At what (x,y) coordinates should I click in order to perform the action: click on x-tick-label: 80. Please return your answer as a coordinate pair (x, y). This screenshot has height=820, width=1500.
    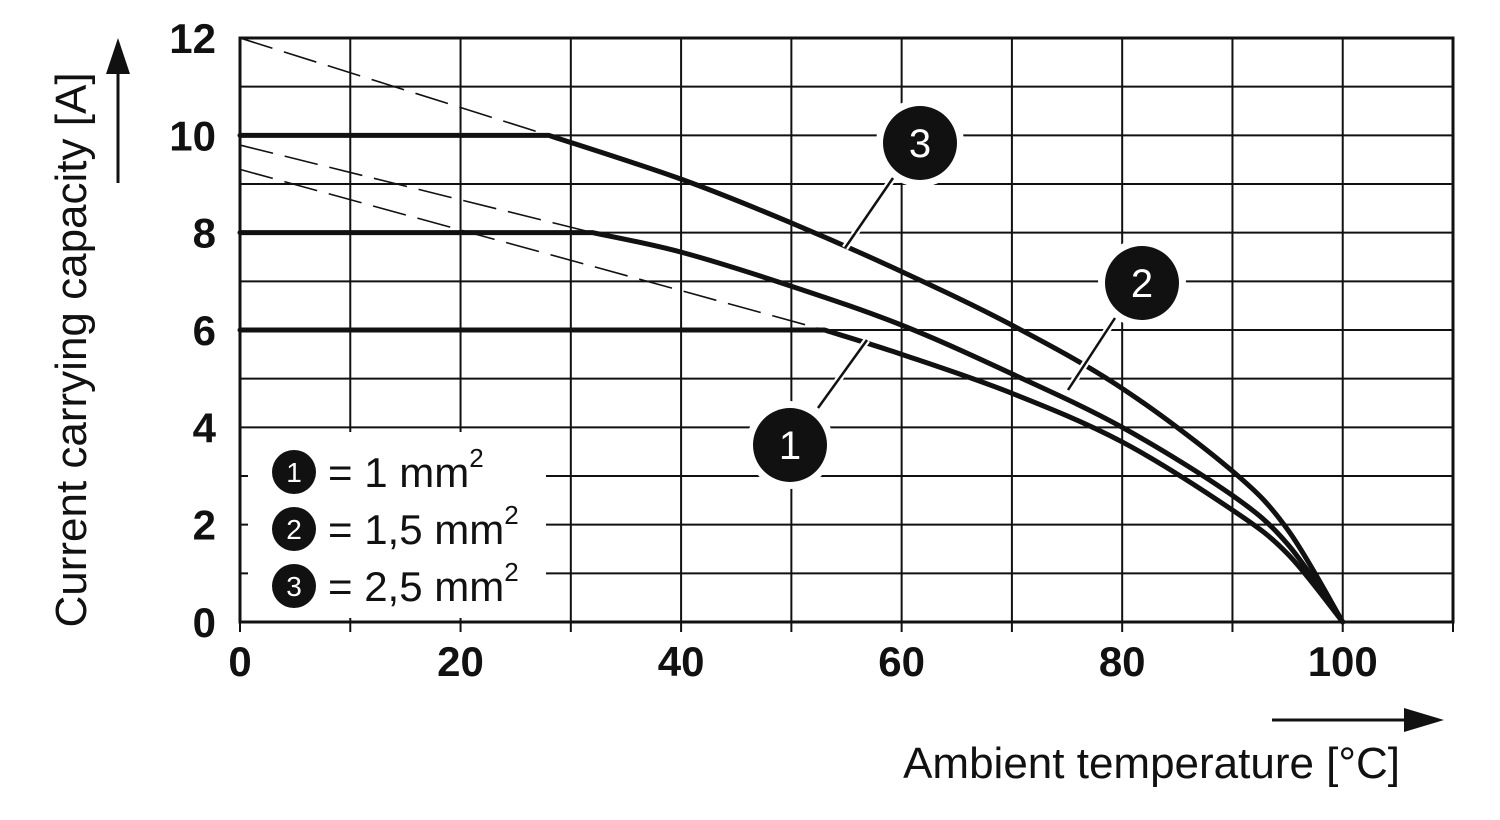
    Looking at the image, I should click on (1122, 661).